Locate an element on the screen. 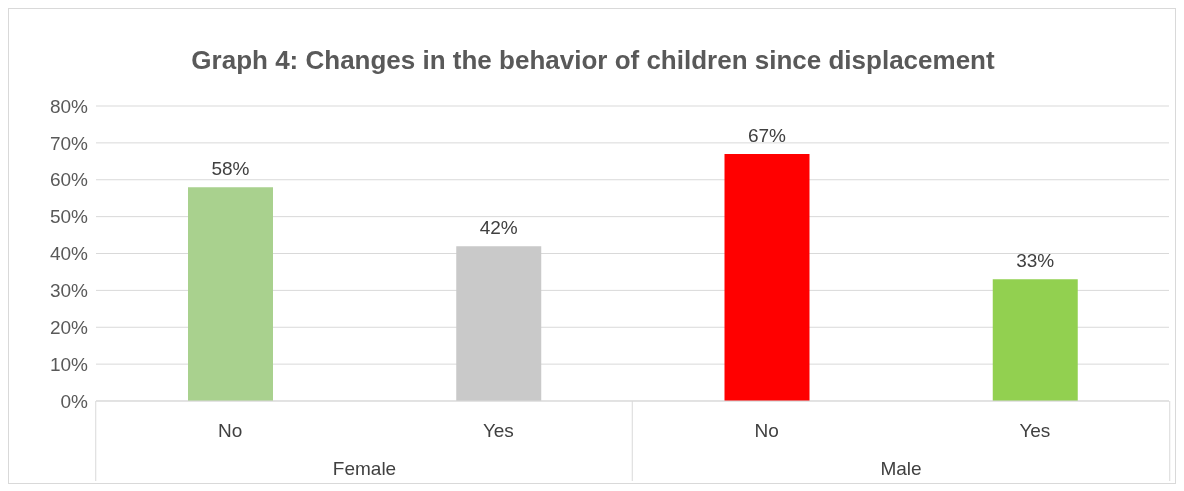 The width and height of the screenshot is (1184, 491). y-tick-label: 60% is located at coordinates (69, 180).